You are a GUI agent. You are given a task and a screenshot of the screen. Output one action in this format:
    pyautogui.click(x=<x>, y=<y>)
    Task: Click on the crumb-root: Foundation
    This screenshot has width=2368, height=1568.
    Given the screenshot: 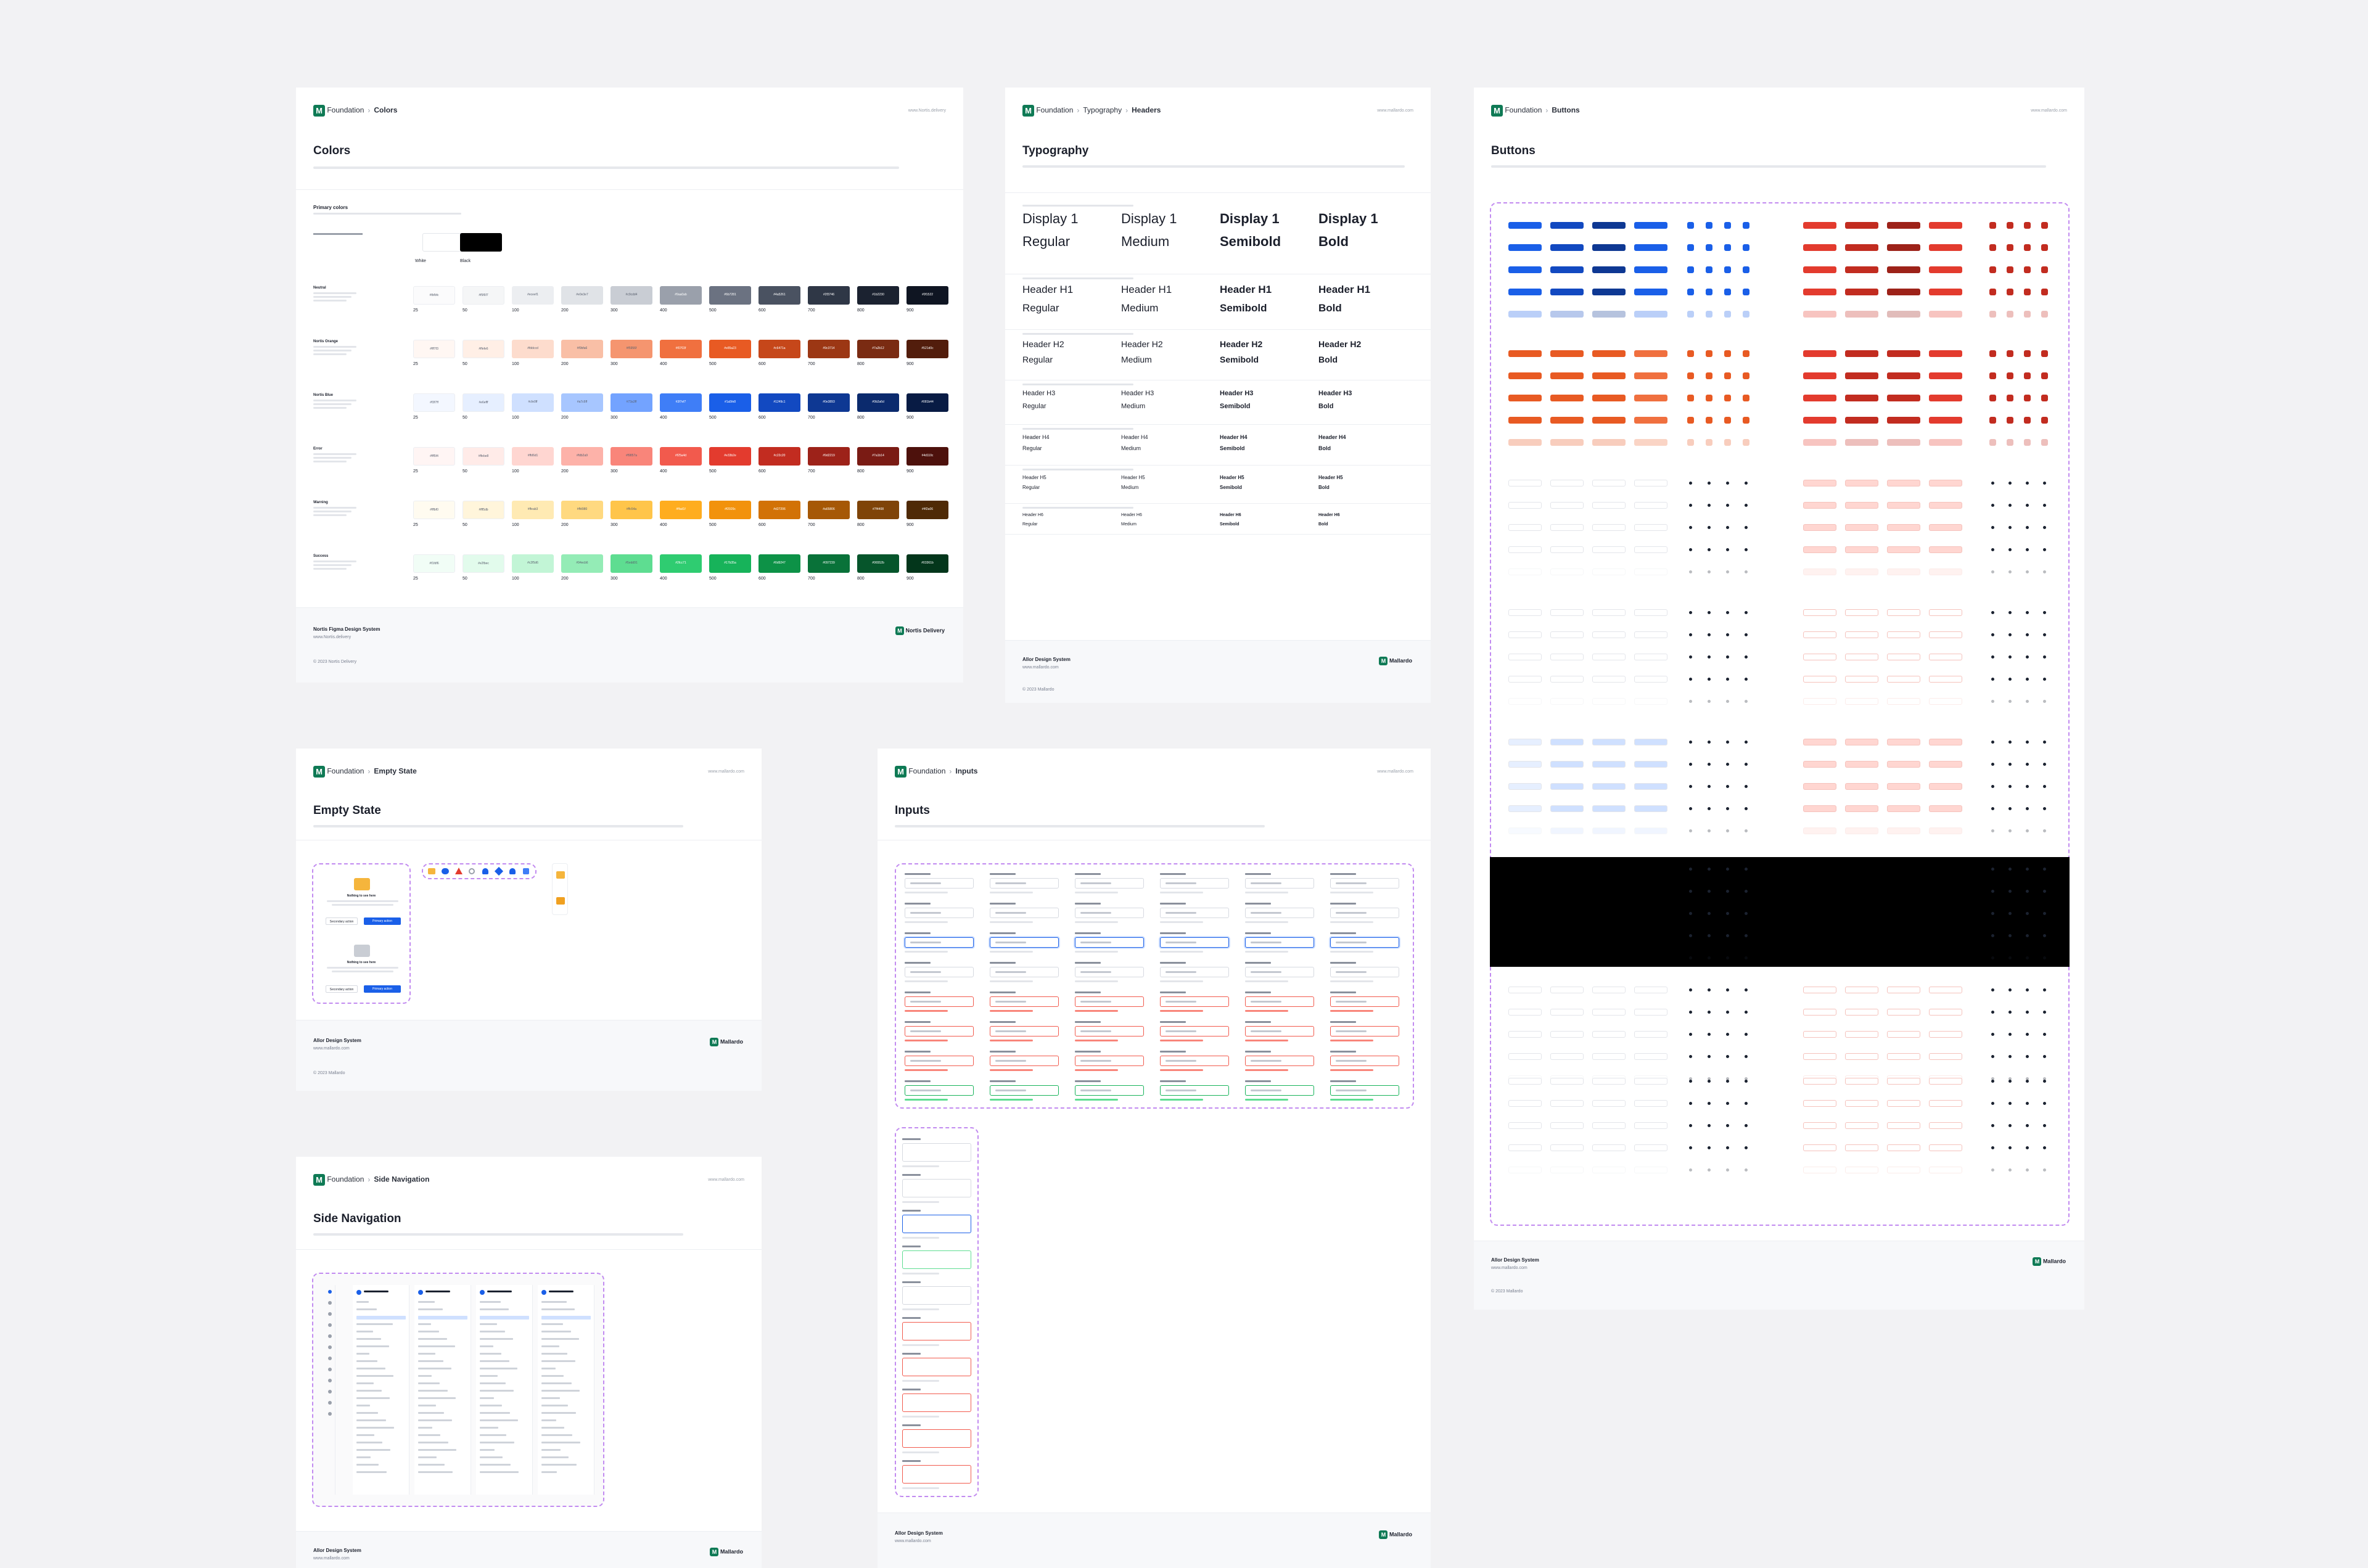 What is the action you would take?
    pyautogui.click(x=1524, y=110)
    